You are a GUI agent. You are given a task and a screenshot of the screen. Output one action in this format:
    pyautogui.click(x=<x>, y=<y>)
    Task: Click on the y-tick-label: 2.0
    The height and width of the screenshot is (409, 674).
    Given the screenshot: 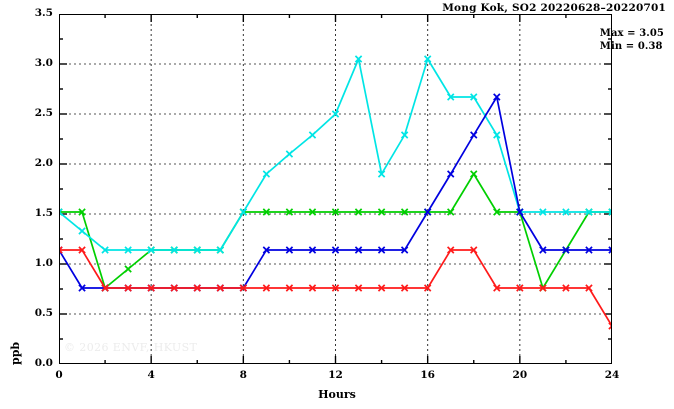 What is the action you would take?
    pyautogui.click(x=43, y=163)
    